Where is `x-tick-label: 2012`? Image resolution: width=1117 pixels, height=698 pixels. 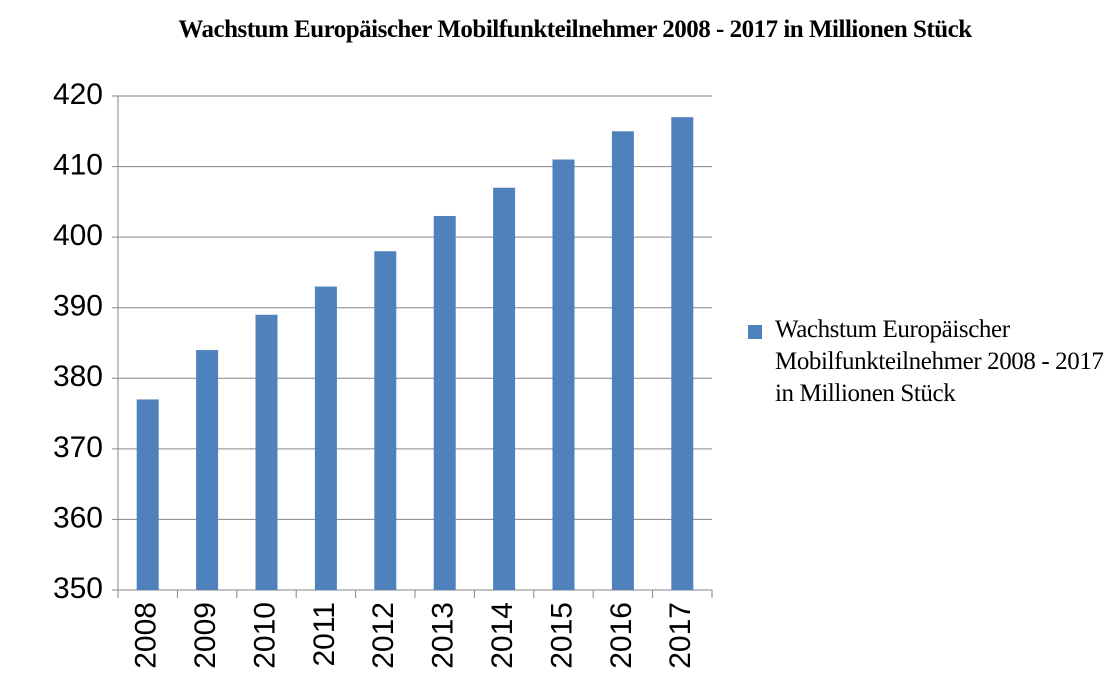
x-tick-label: 2012 is located at coordinates (383, 635).